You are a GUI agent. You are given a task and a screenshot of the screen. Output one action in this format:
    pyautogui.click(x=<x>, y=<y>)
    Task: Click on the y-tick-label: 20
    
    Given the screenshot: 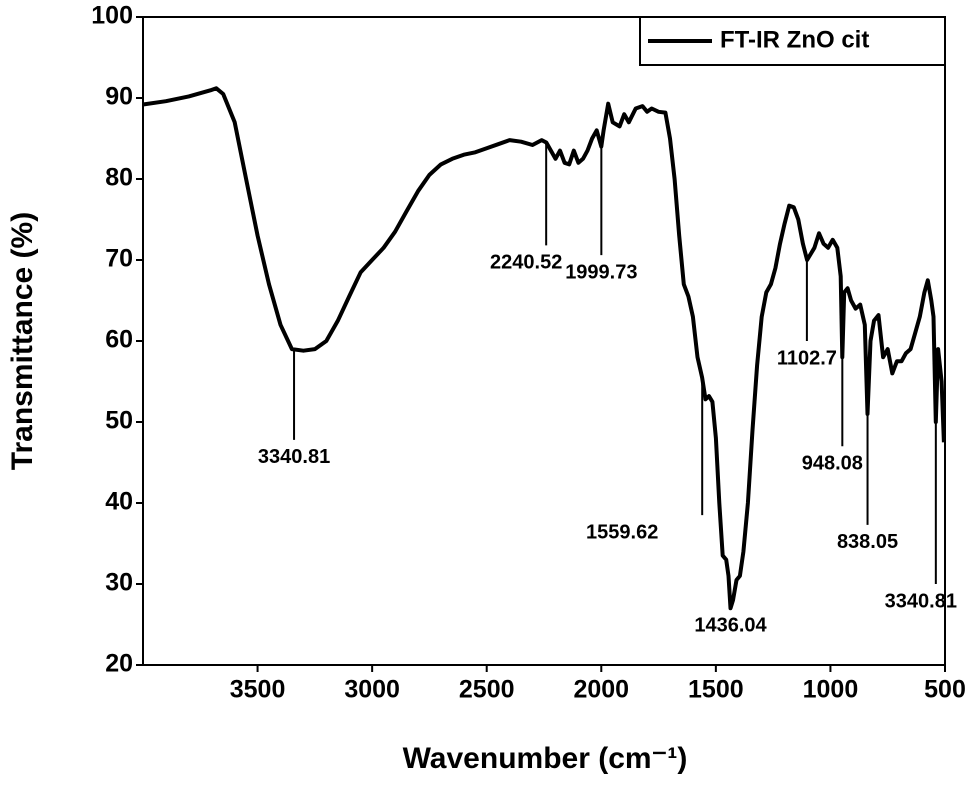 What is the action you would take?
    pyautogui.click(x=119, y=664)
    